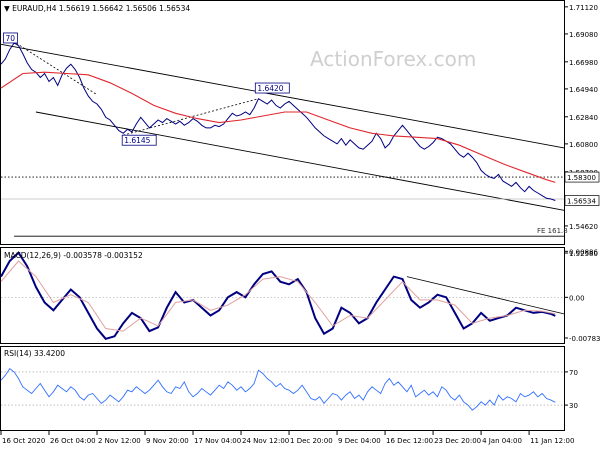 The width and height of the screenshot is (600, 450). Describe the element at coordinates (146, 89) in the screenshot. I see `price-annotations: 70 1.6145 1.6420` at that location.